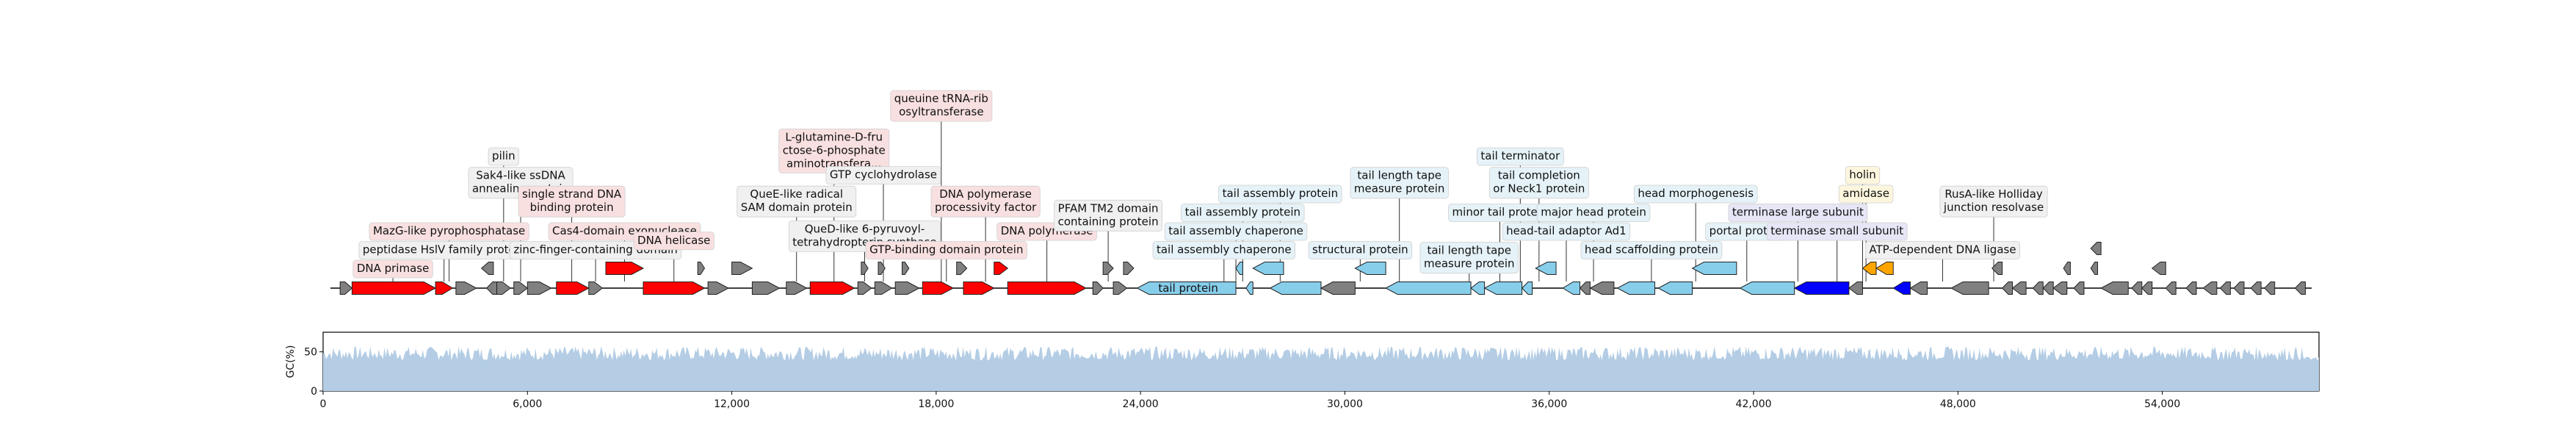 This screenshot has height=441, width=2576. I want to click on gene-label-text: tail terminator, so click(1520, 155).